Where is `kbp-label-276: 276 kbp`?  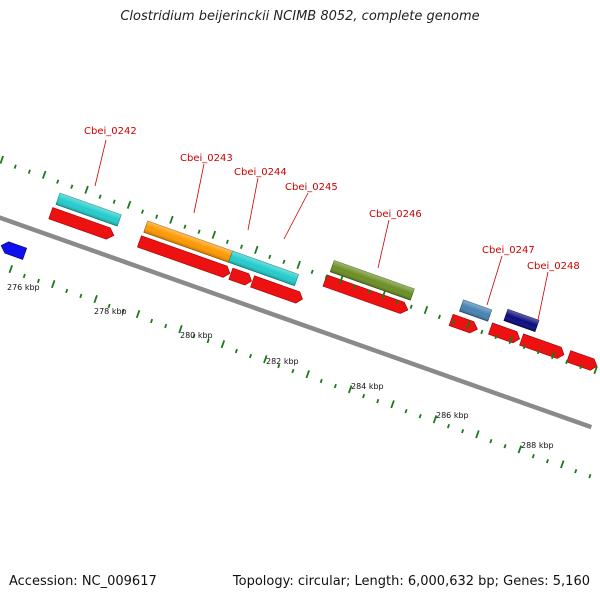 kbp-label-276: 276 kbp is located at coordinates (23, 287).